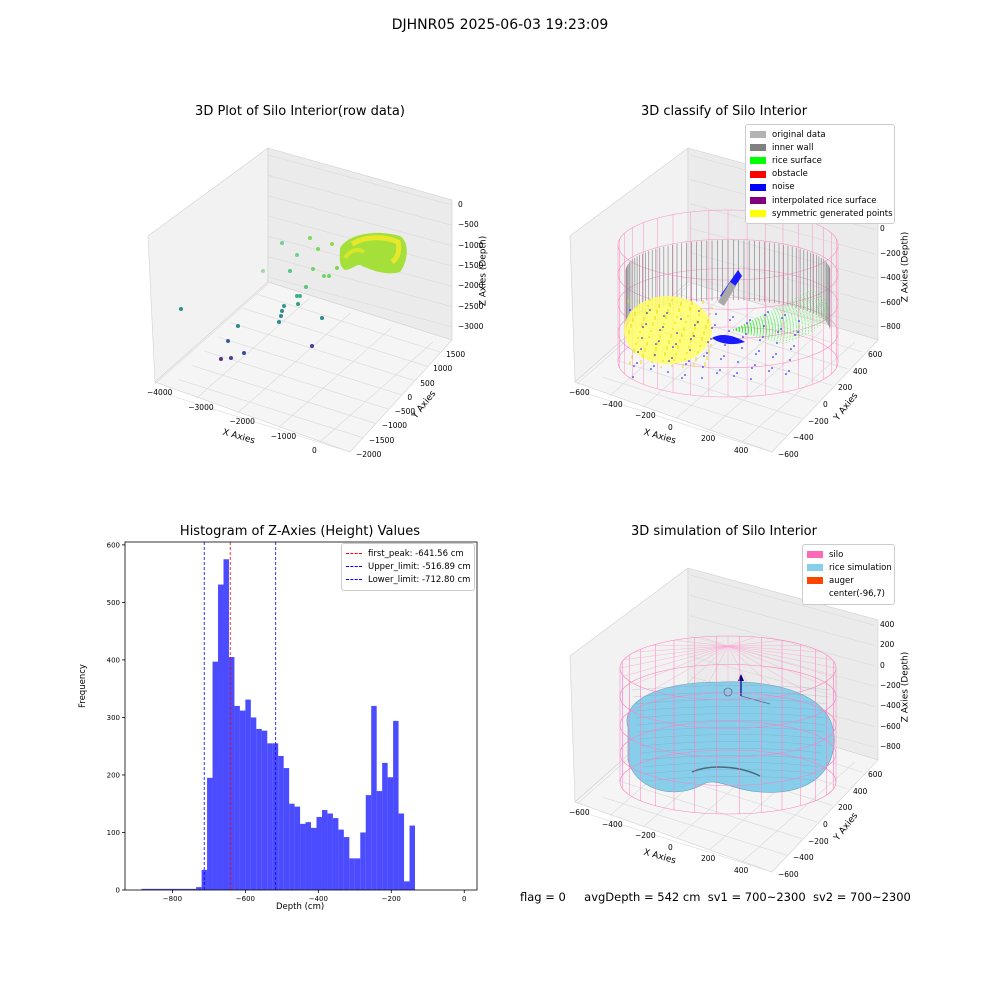 This screenshot has width=1000, height=1000. I want to click on histogram-ytick-1: 100, so click(113, 833).